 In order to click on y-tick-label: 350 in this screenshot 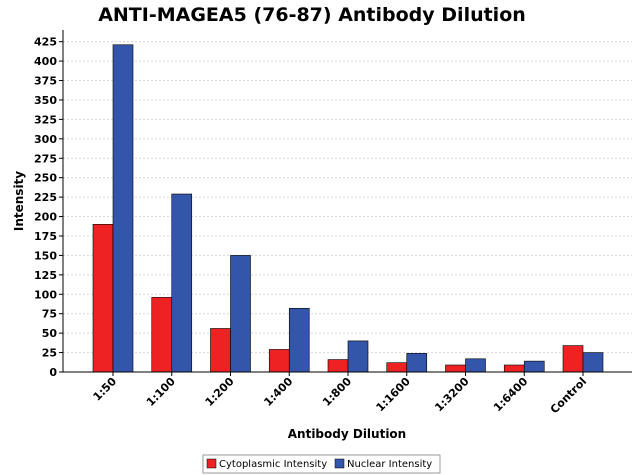, I will do `click(45, 100)`.